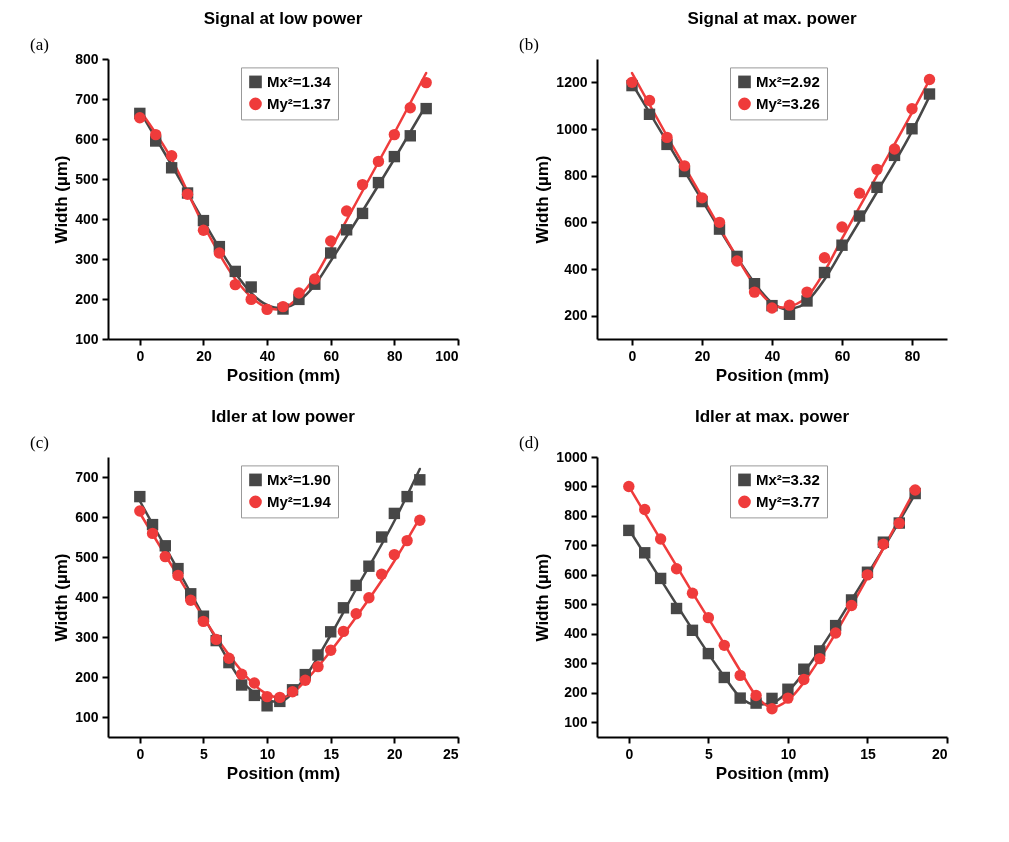 This screenshot has height=842, width=1009. I want to click on text: (c), so click(39, 442).